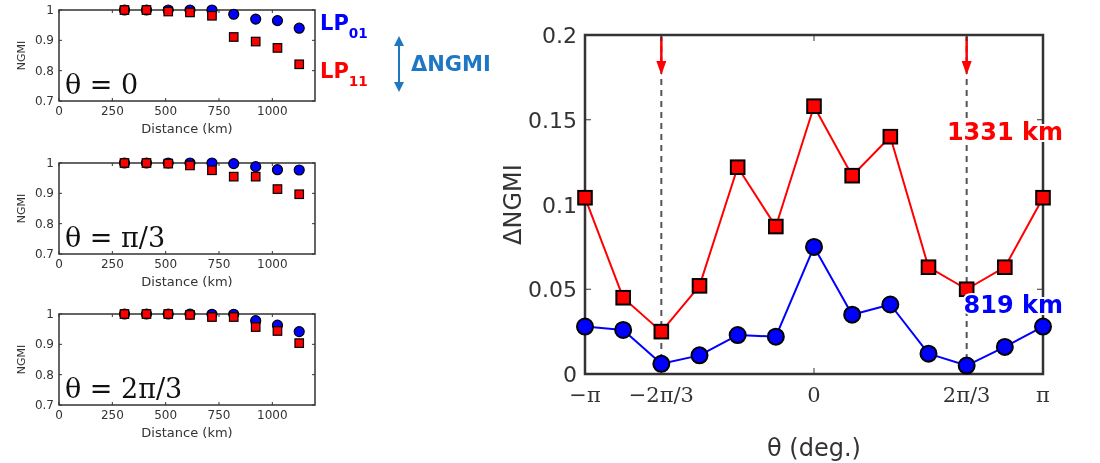 This screenshot has height=463, width=1100. What do you see at coordinates (115, 237) in the screenshot?
I see `annotation: θ = π/3` at bounding box center [115, 237].